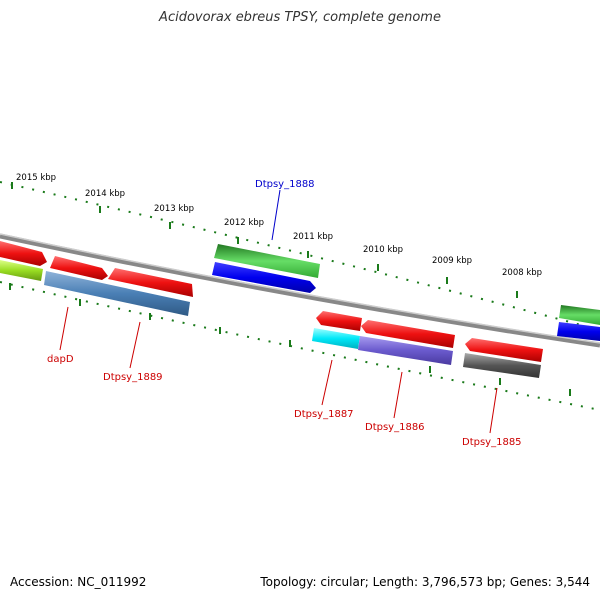  What do you see at coordinates (502, 365) in the screenshot?
I see `gene-cds-gray` at bounding box center [502, 365].